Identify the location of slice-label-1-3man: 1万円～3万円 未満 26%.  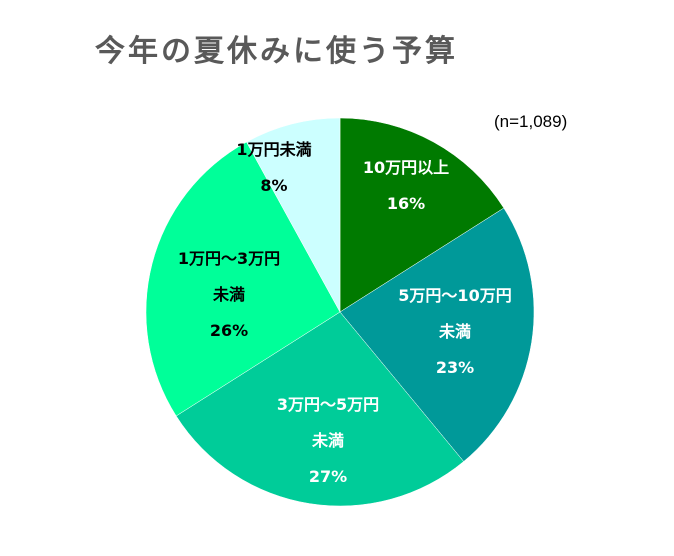
(229, 294).